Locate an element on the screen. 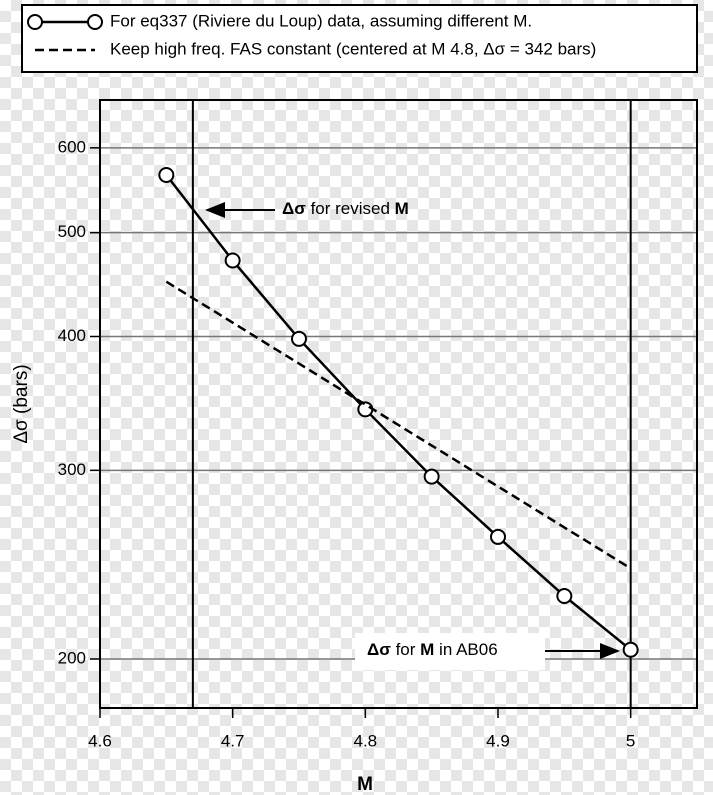  x-tick-label: 4.6 is located at coordinates (100, 740).